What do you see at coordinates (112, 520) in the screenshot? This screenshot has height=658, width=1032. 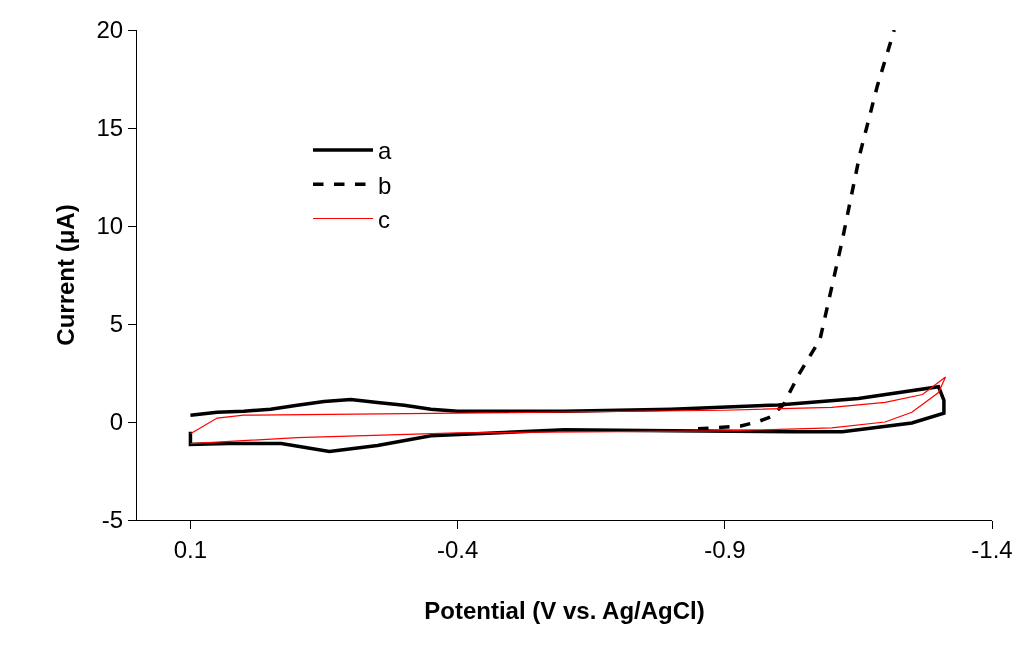 I see `y-tick-label: -5` at bounding box center [112, 520].